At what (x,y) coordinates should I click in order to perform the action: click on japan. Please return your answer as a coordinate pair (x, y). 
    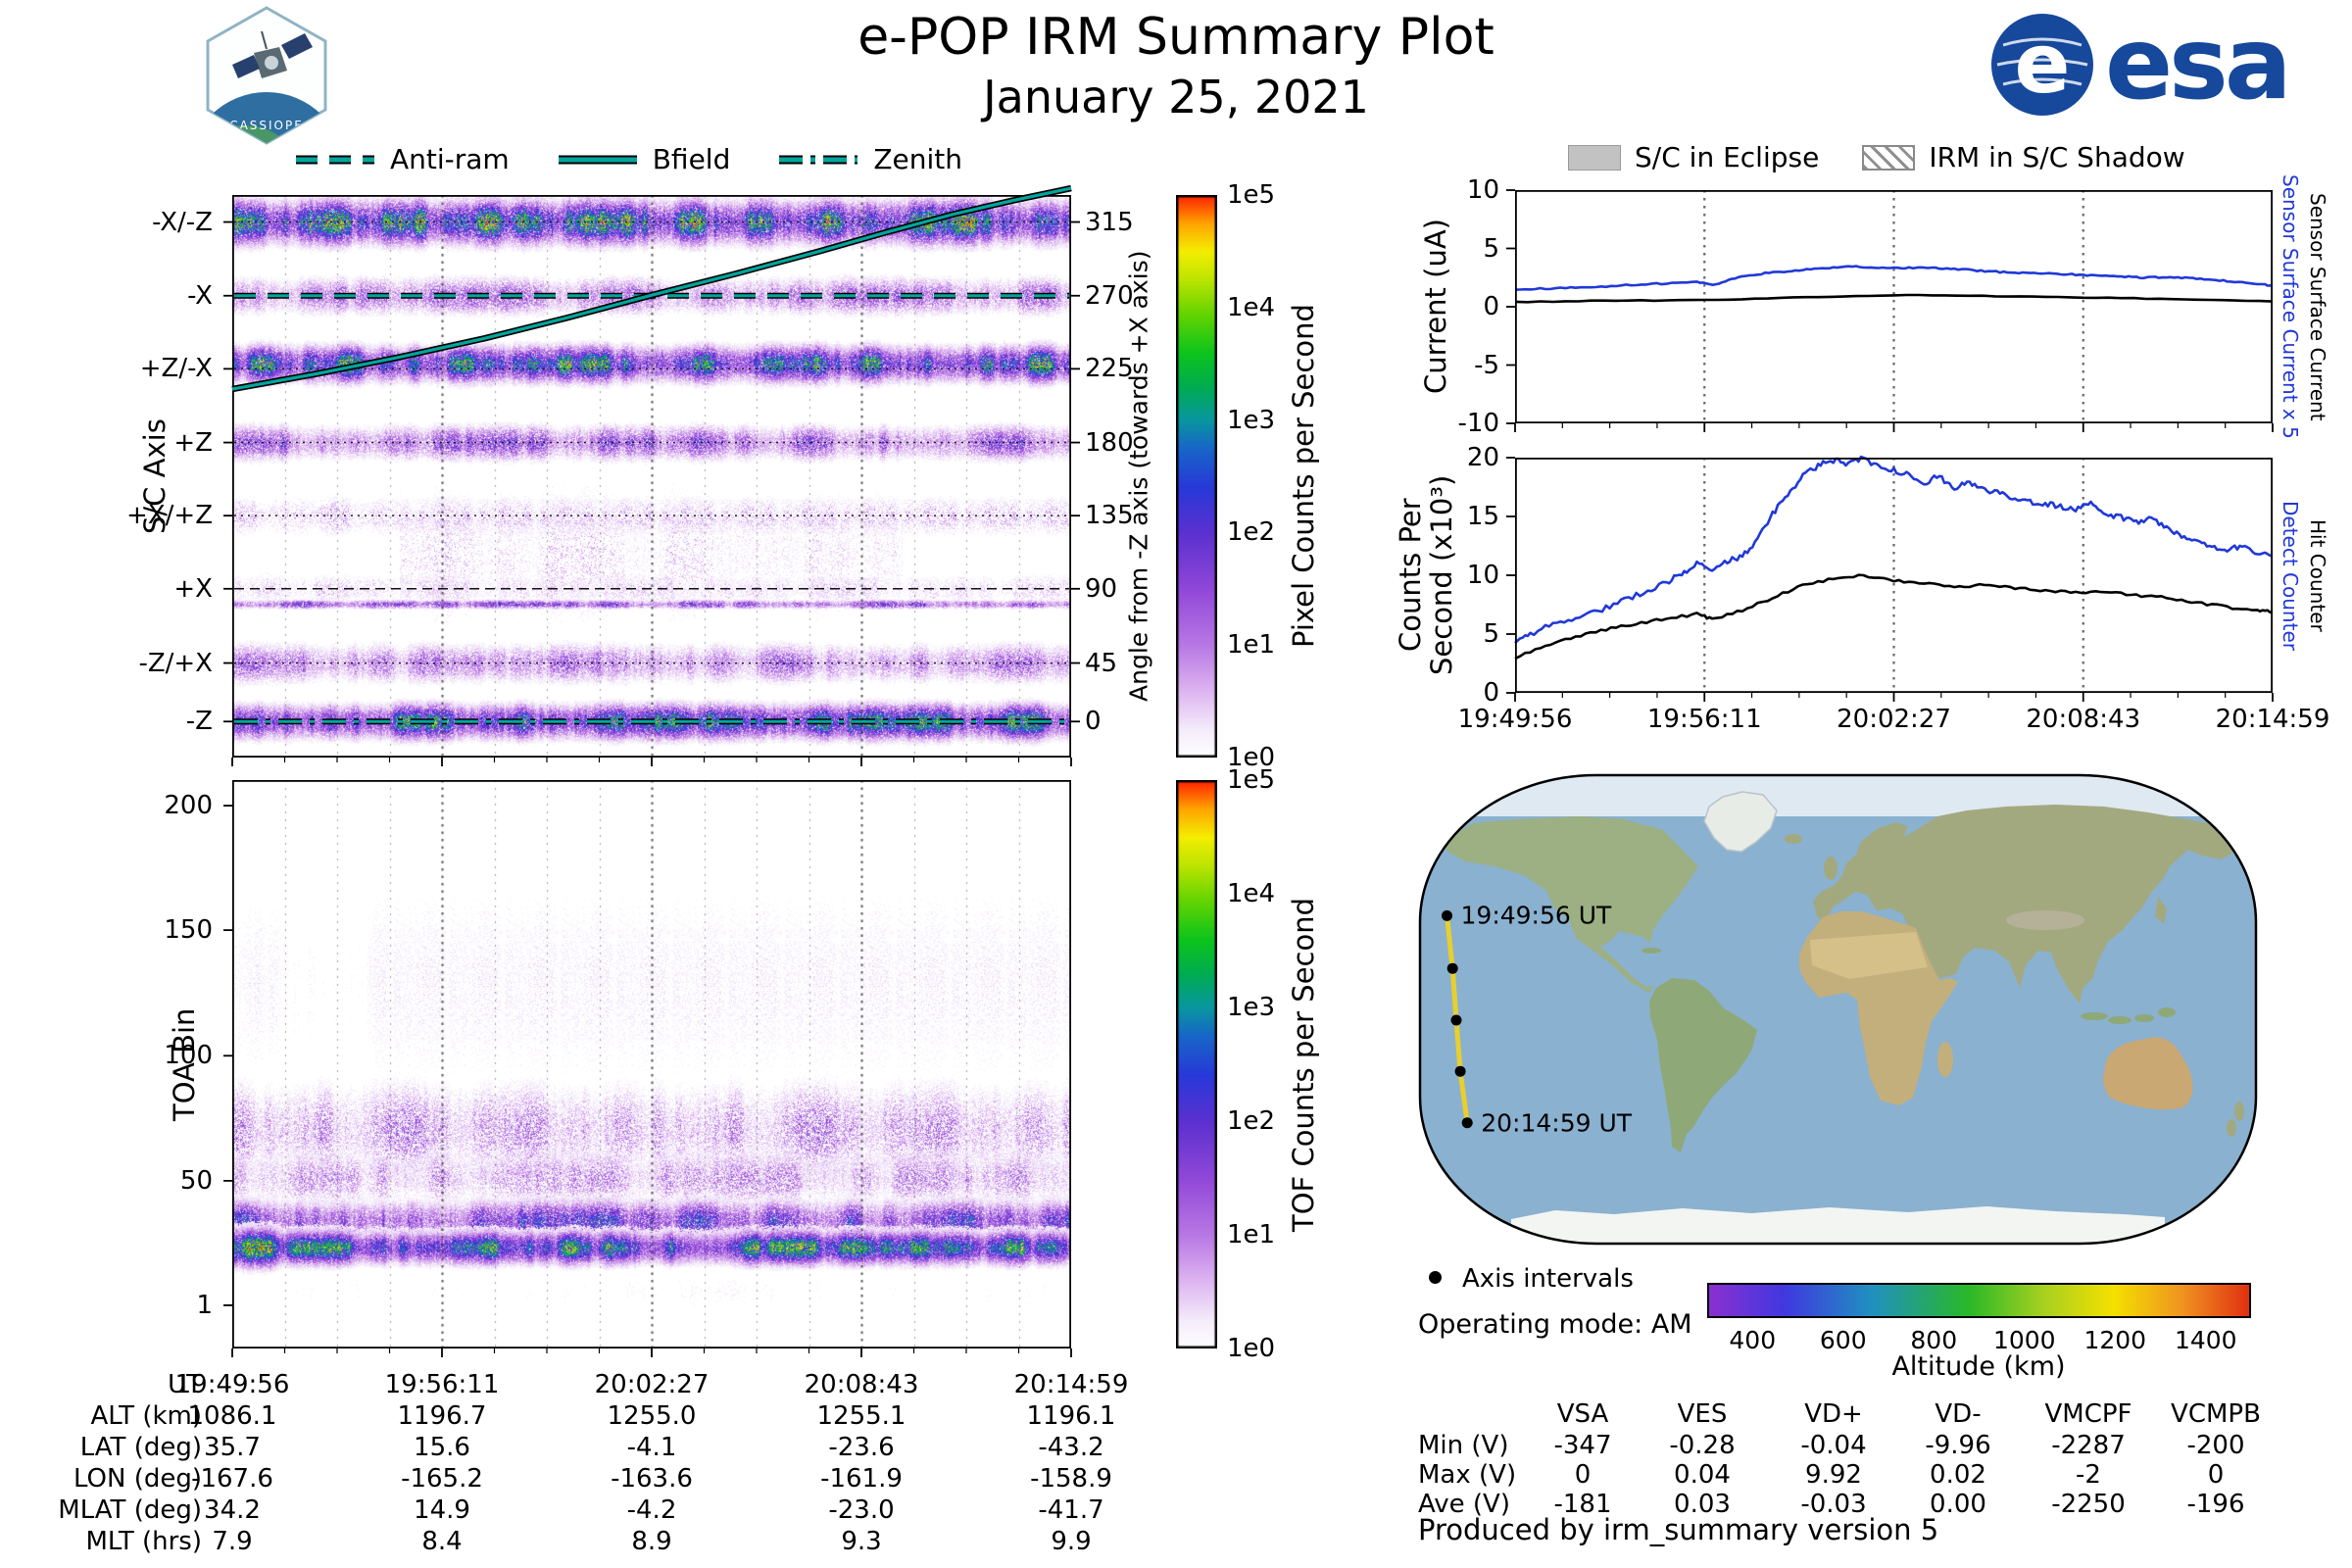
    Looking at the image, I should click on (2161, 910).